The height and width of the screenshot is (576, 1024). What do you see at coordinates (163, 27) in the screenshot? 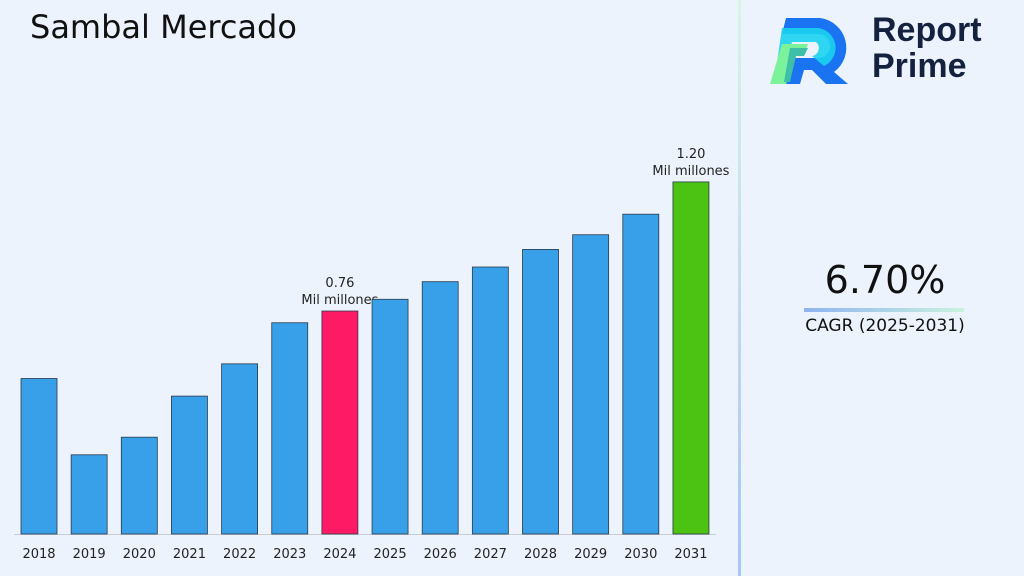
I see `chart-title: Sambal Mercado` at bounding box center [163, 27].